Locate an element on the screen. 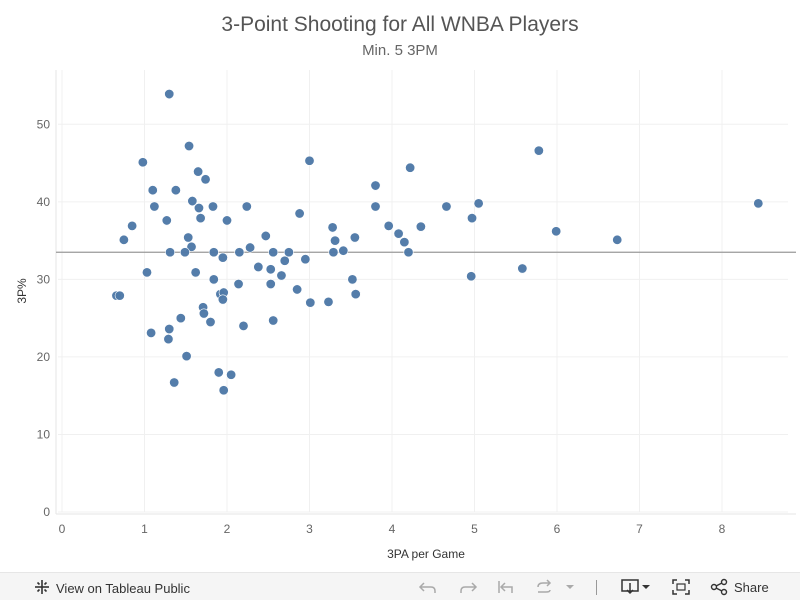 This screenshot has width=800, height=600. undo-icon is located at coordinates (428, 587).